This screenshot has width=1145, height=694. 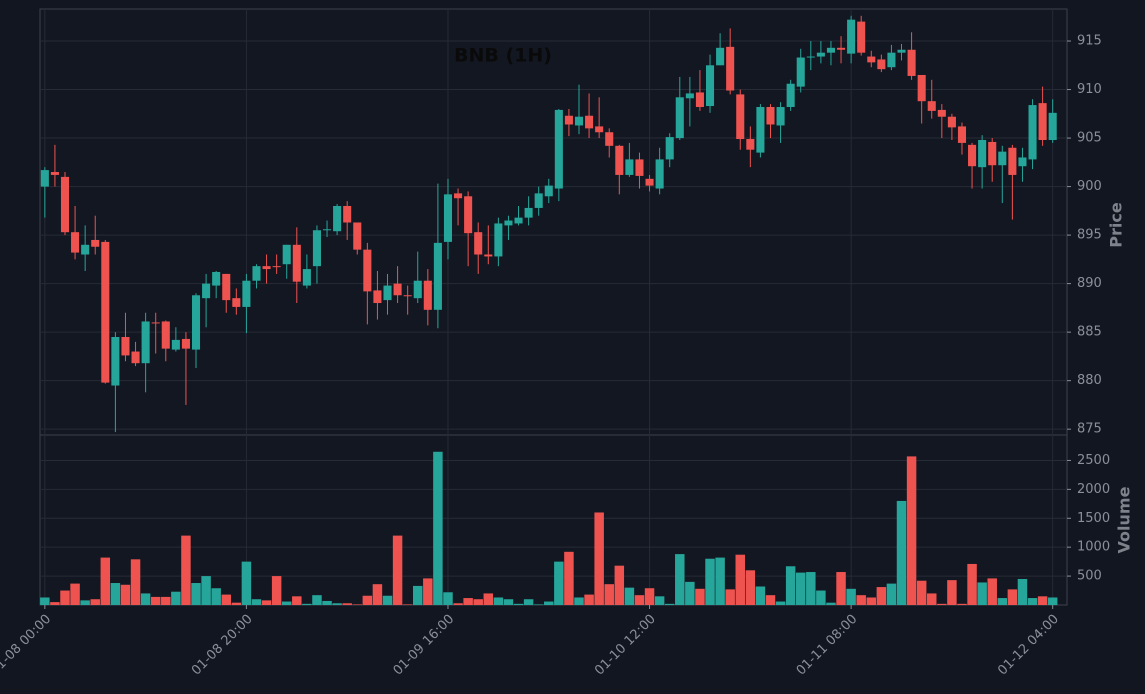 I want to click on y-tick-label: 885, so click(x=1089, y=332).